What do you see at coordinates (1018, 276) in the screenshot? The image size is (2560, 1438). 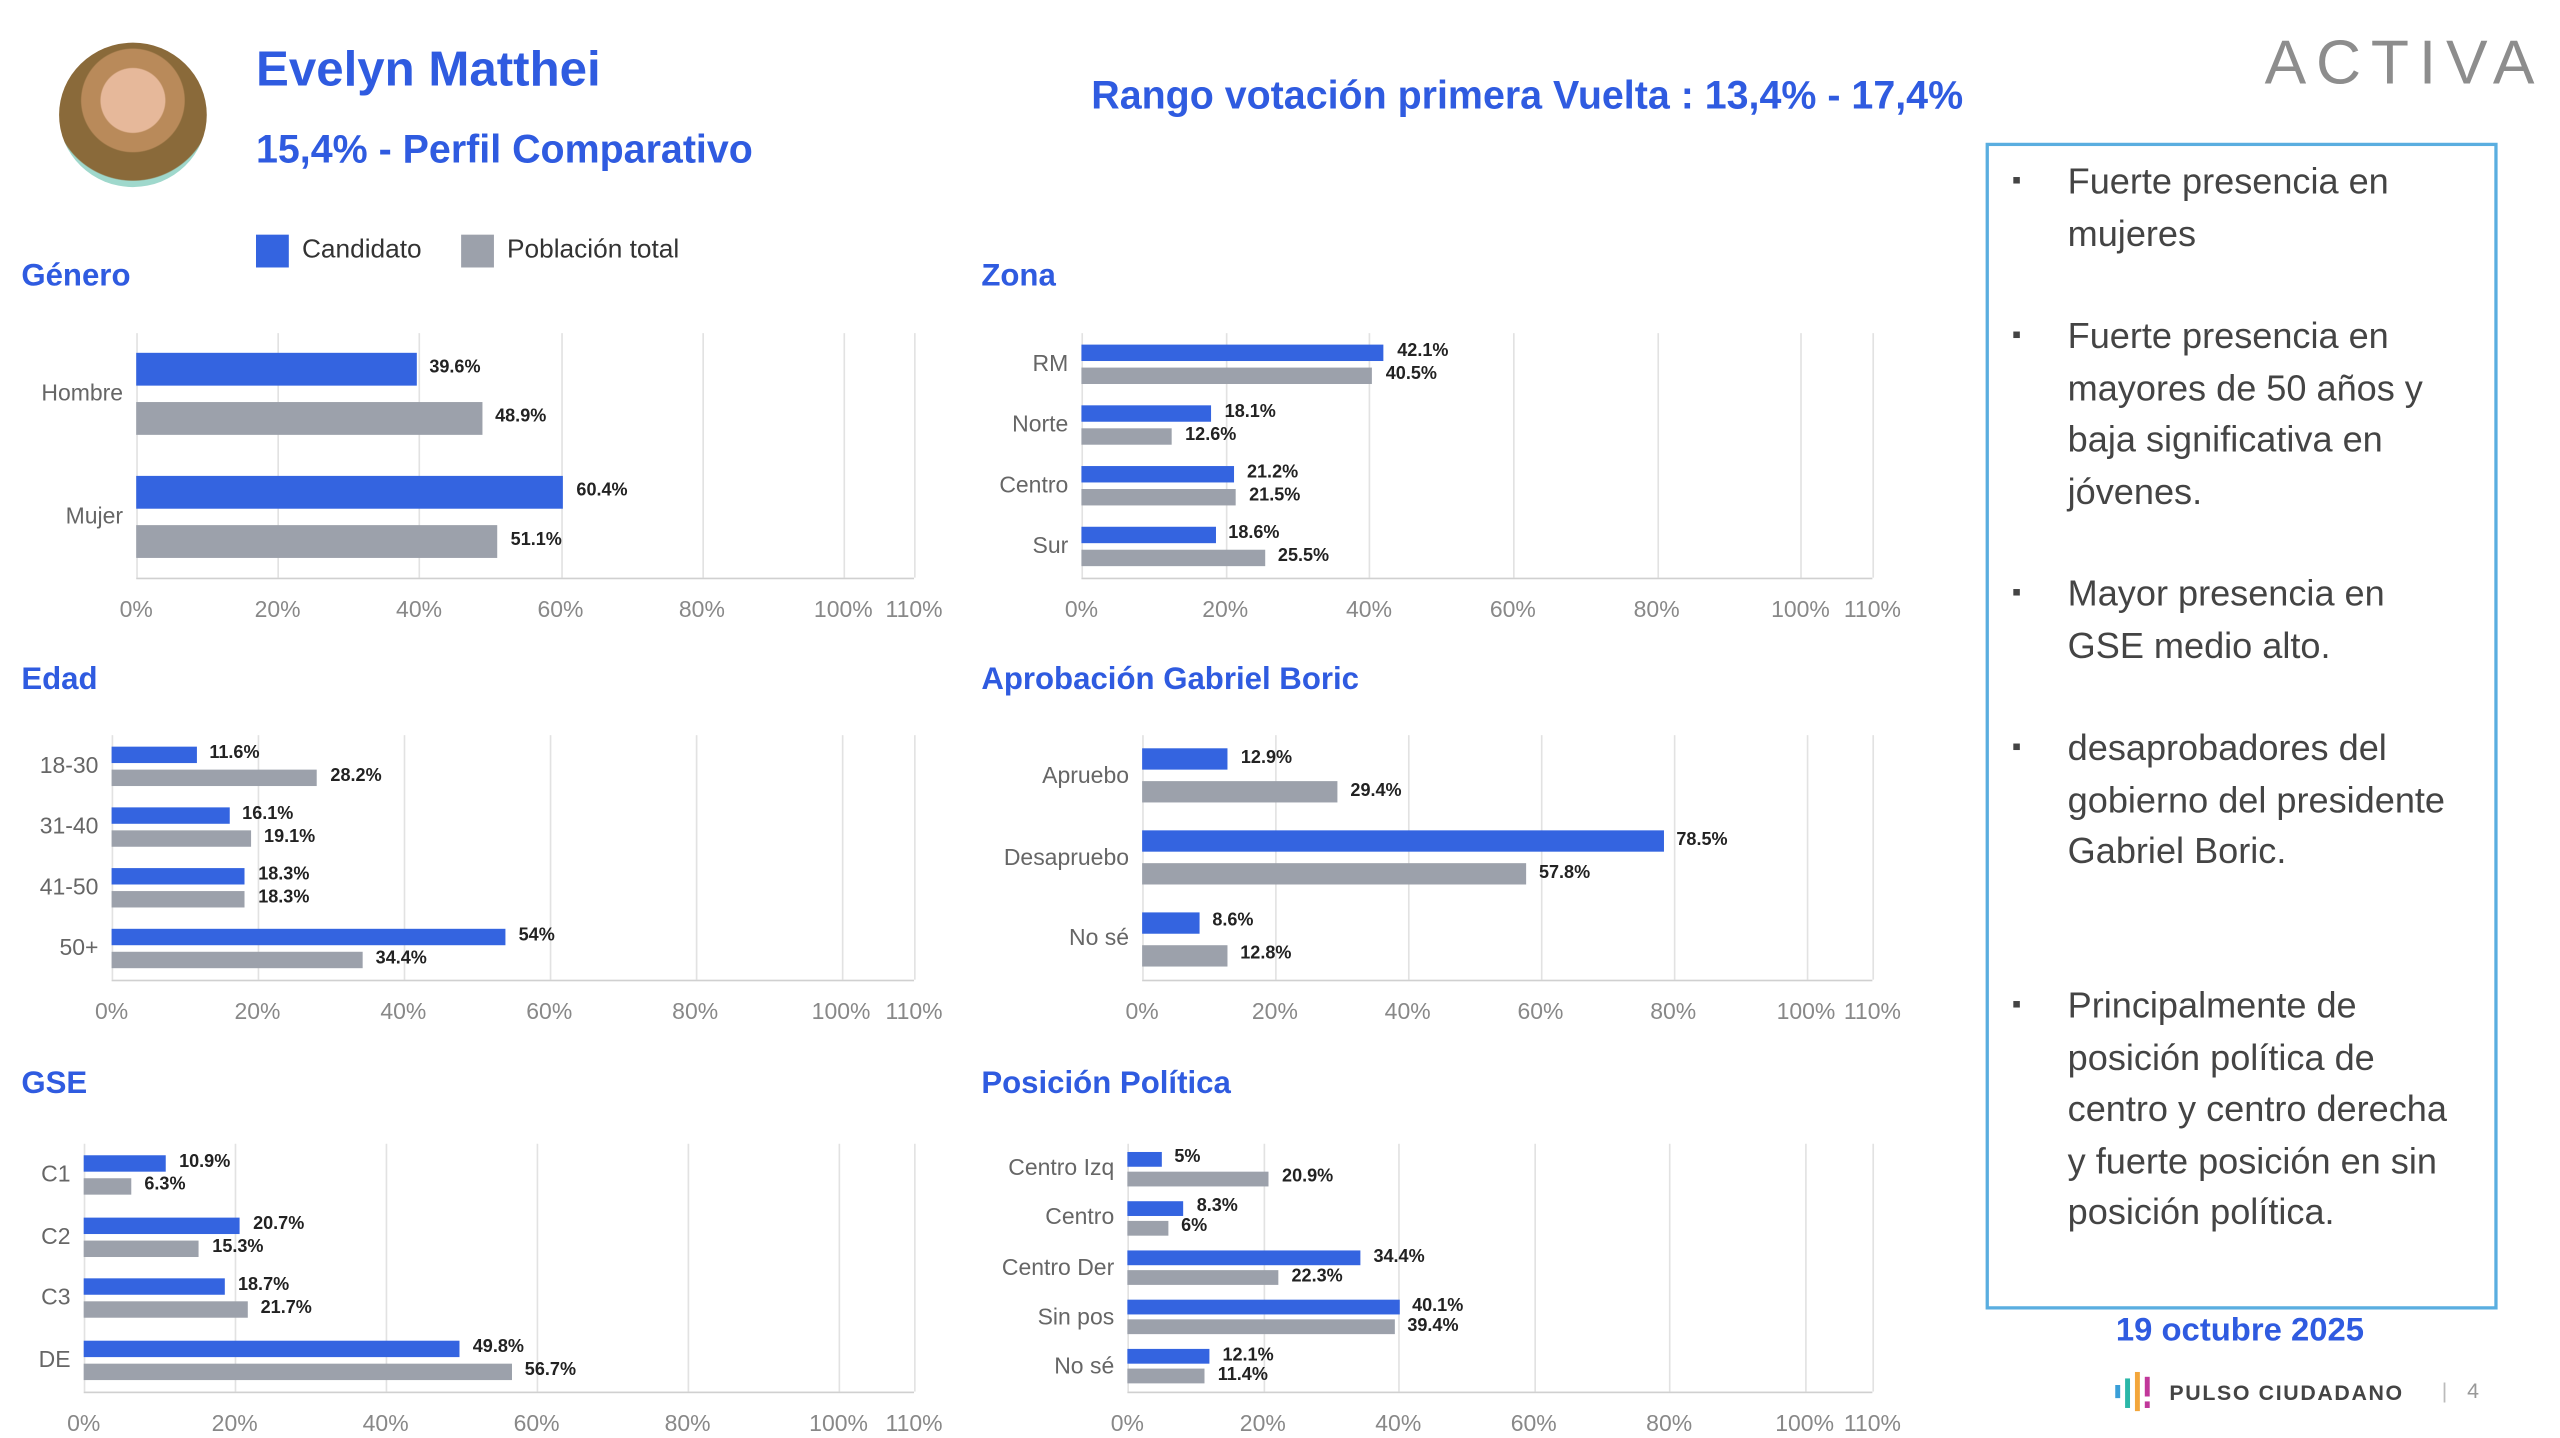 I see `chart-title: Zona` at bounding box center [1018, 276].